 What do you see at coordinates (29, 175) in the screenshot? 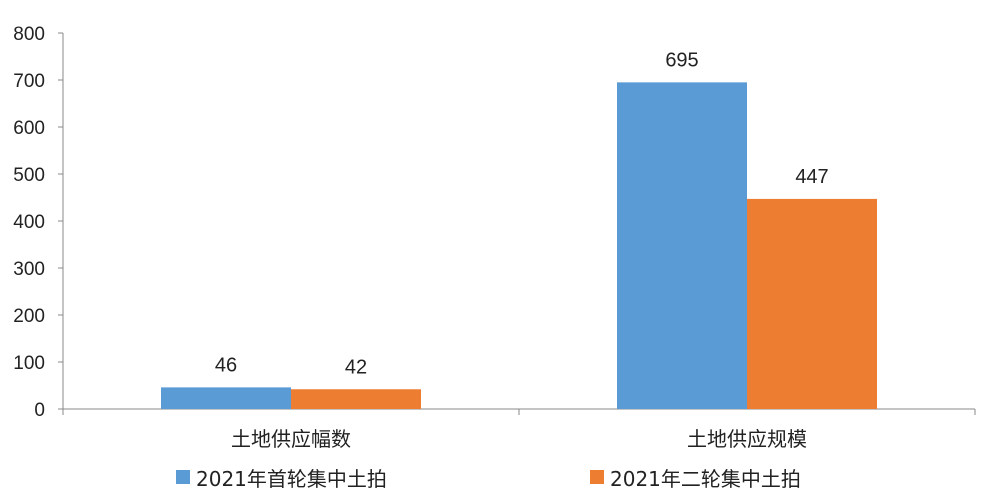
I see `y-tick-label: 500` at bounding box center [29, 175].